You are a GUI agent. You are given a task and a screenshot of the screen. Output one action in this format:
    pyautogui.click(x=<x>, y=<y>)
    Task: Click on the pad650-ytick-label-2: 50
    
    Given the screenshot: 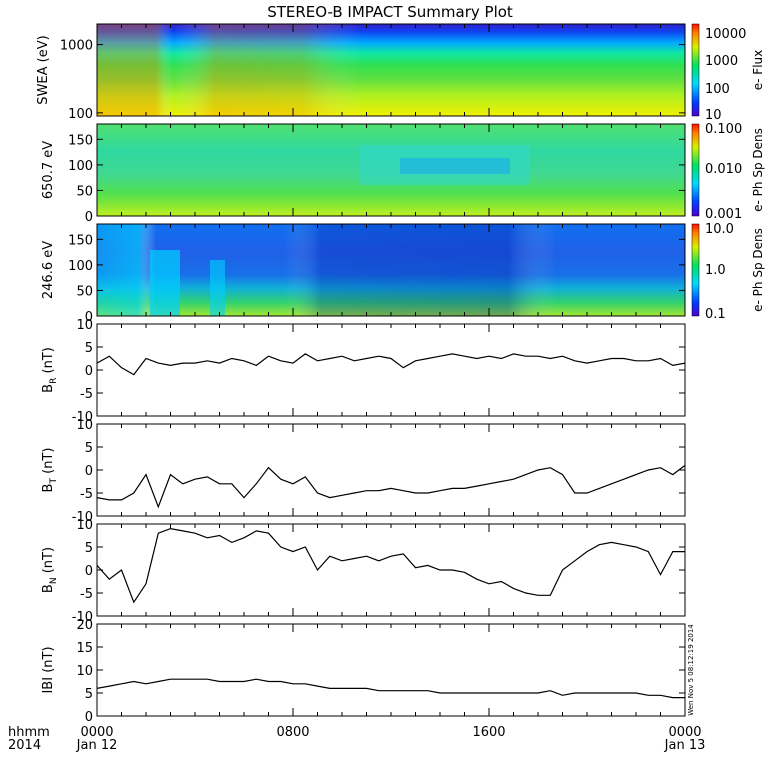 What is the action you would take?
    pyautogui.click(x=84, y=191)
    